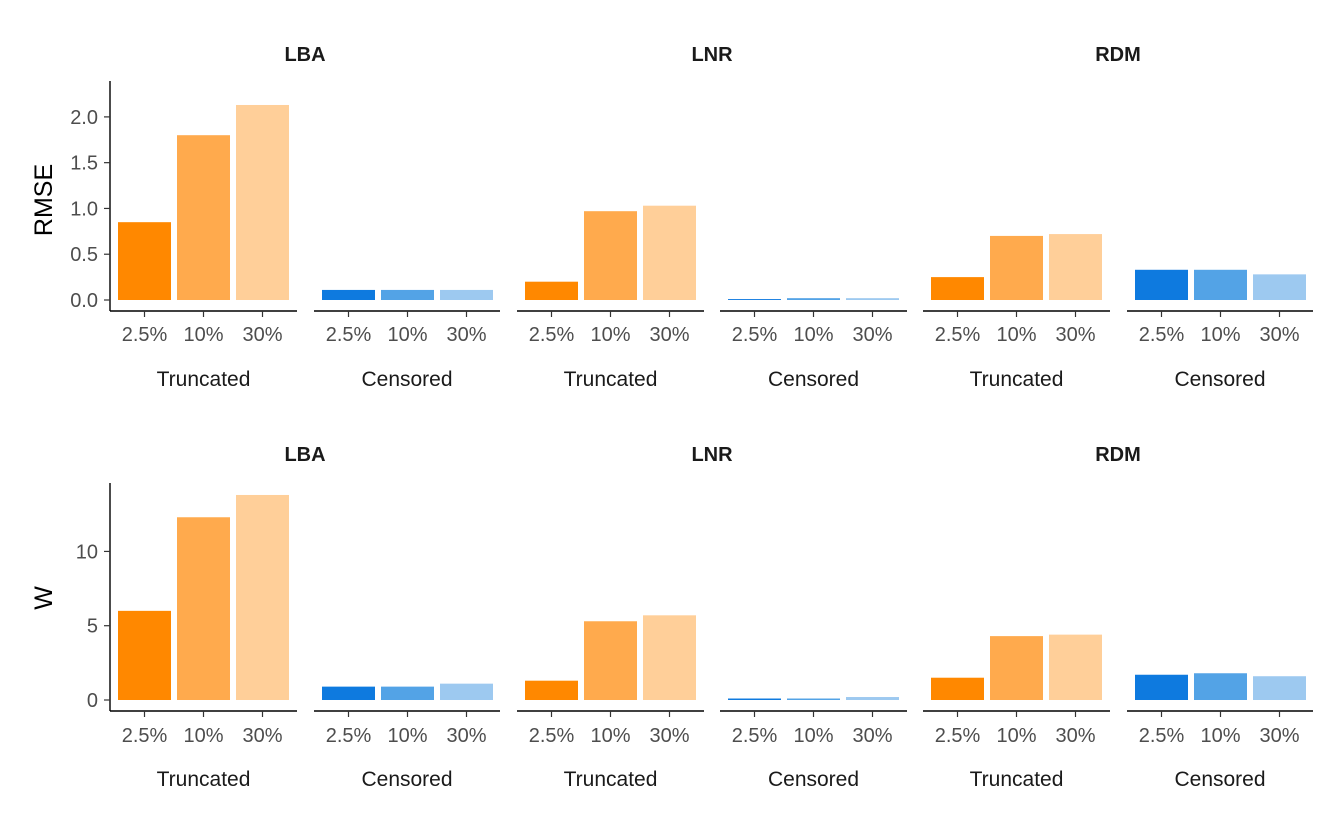 This screenshot has width=1344, height=830. I want to click on y-tick-label: 2.0, so click(84, 118).